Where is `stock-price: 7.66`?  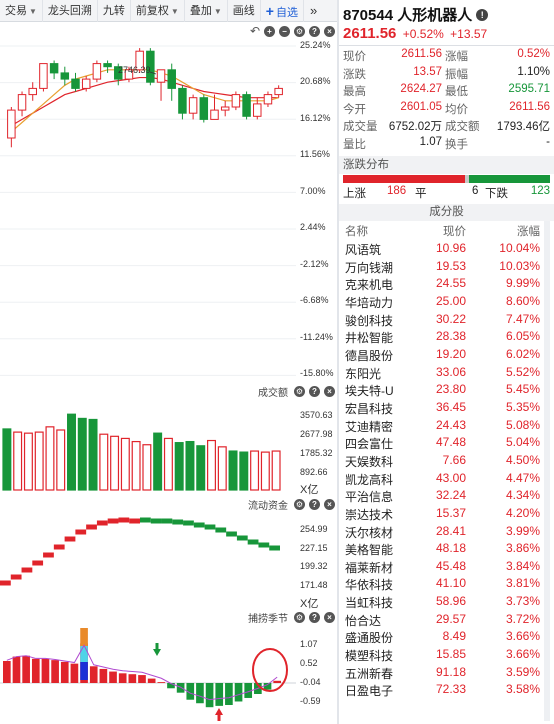
stock-price: 7.66 is located at coordinates (454, 459).